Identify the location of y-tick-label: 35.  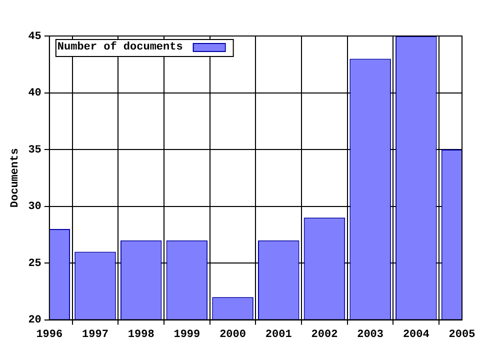
(35, 150).